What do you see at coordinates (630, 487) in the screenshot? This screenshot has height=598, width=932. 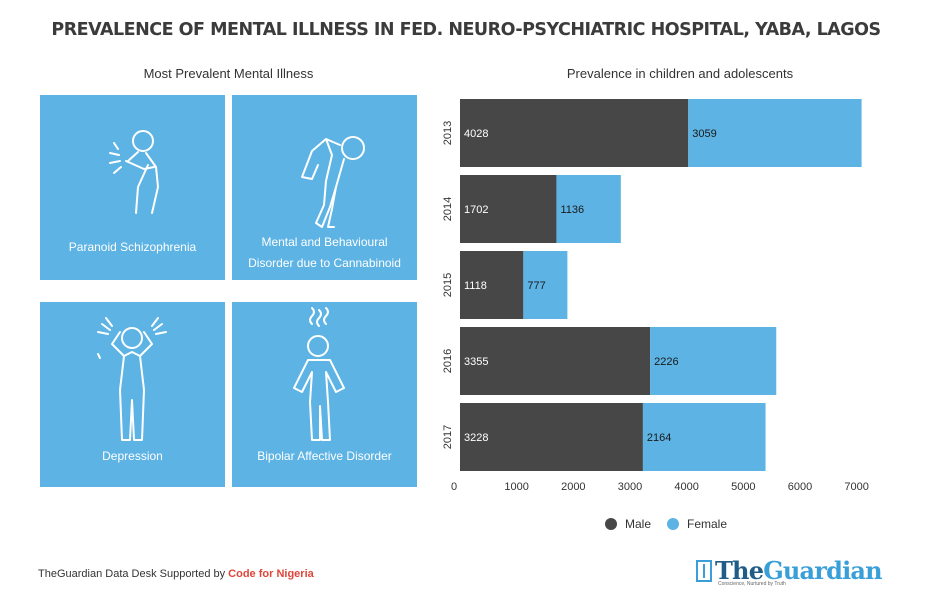 I see `x-tick-label: 3000` at bounding box center [630, 487].